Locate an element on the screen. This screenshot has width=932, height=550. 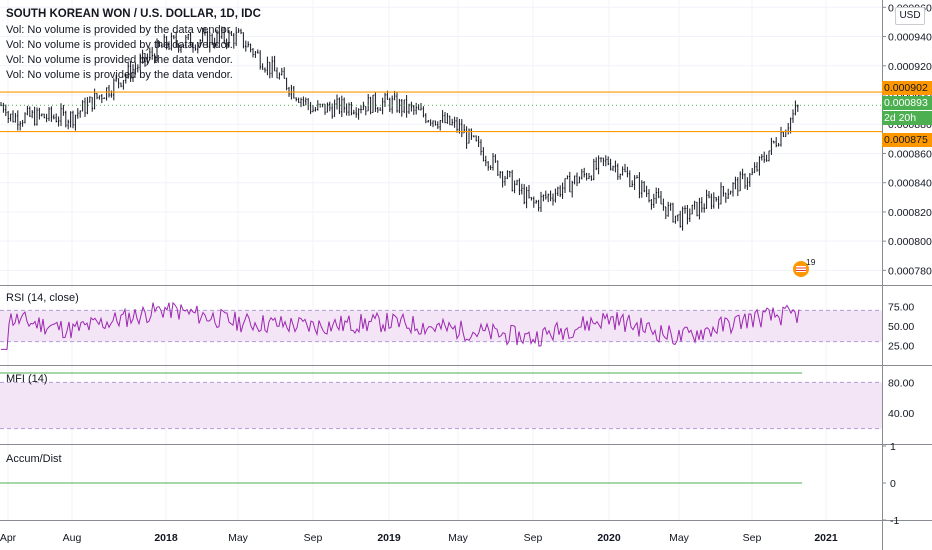
time-axis-label: 2020 is located at coordinates (609, 538).